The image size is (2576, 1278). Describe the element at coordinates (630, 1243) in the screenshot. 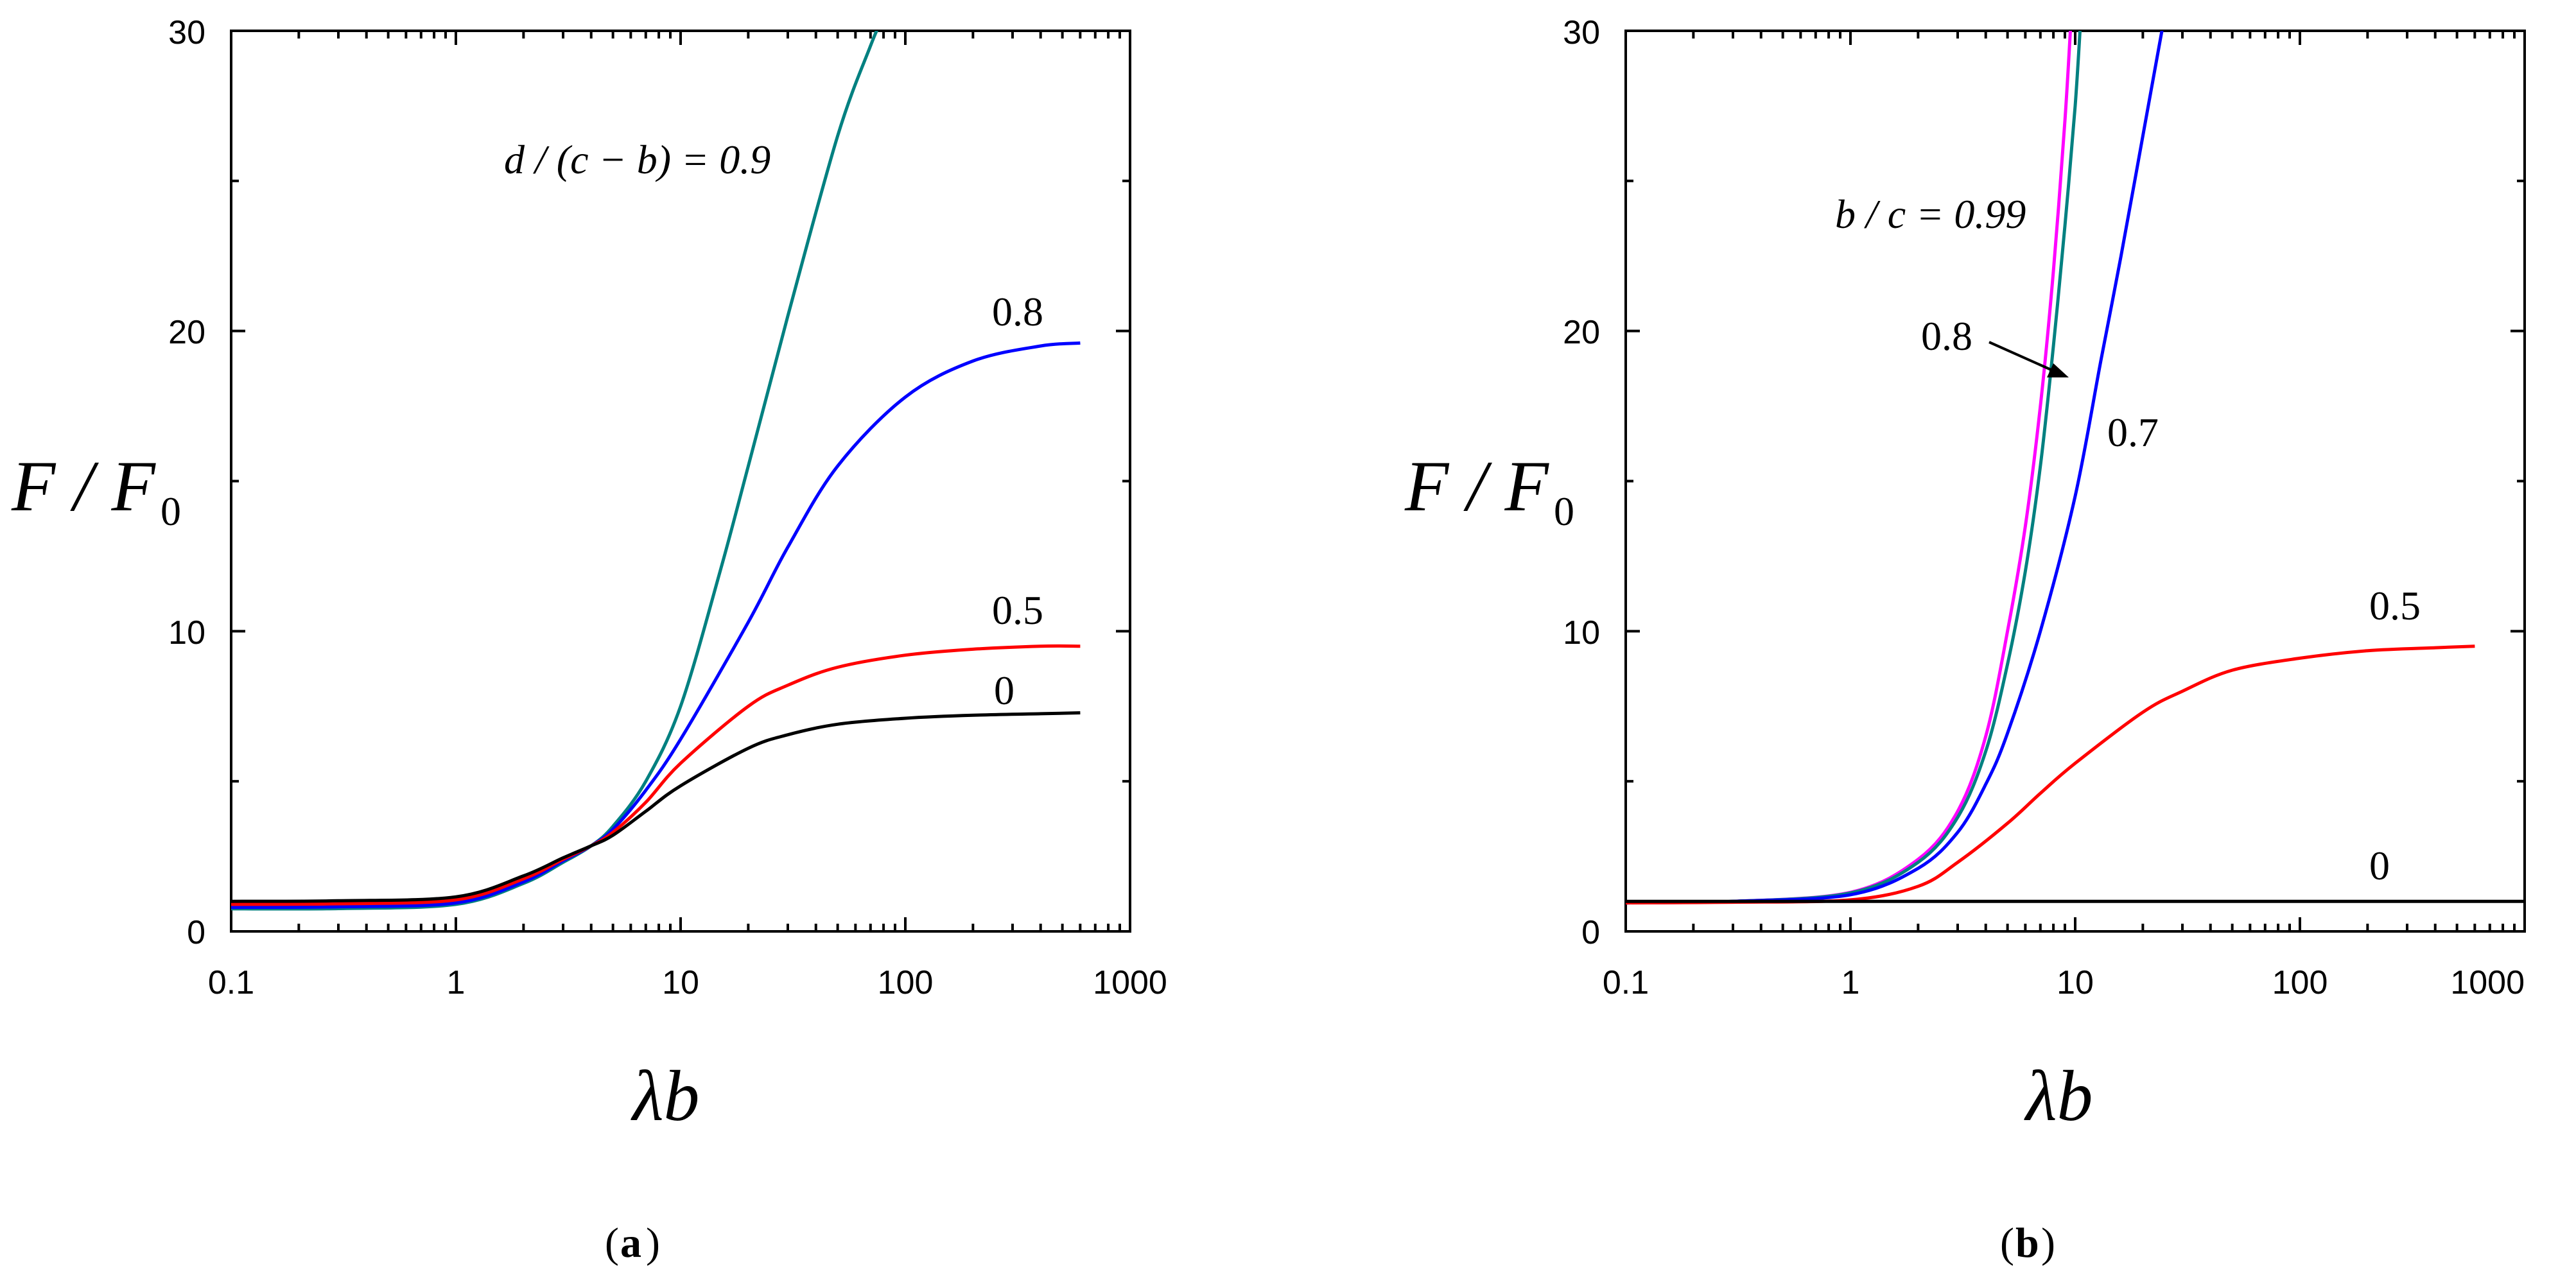

I see `panel-a-caption-letter: a` at that location.